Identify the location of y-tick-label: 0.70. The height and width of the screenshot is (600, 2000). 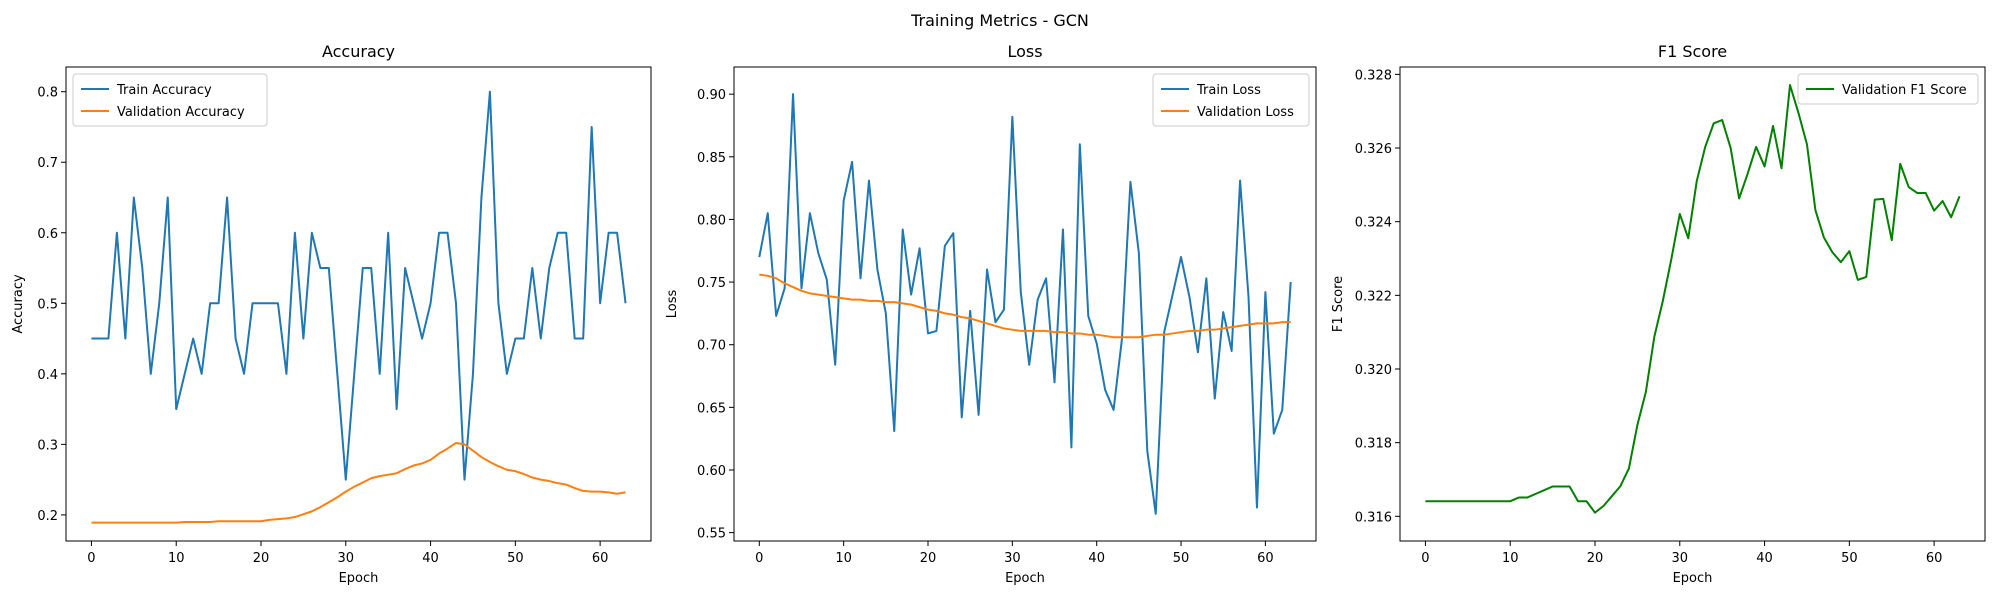
(711, 346).